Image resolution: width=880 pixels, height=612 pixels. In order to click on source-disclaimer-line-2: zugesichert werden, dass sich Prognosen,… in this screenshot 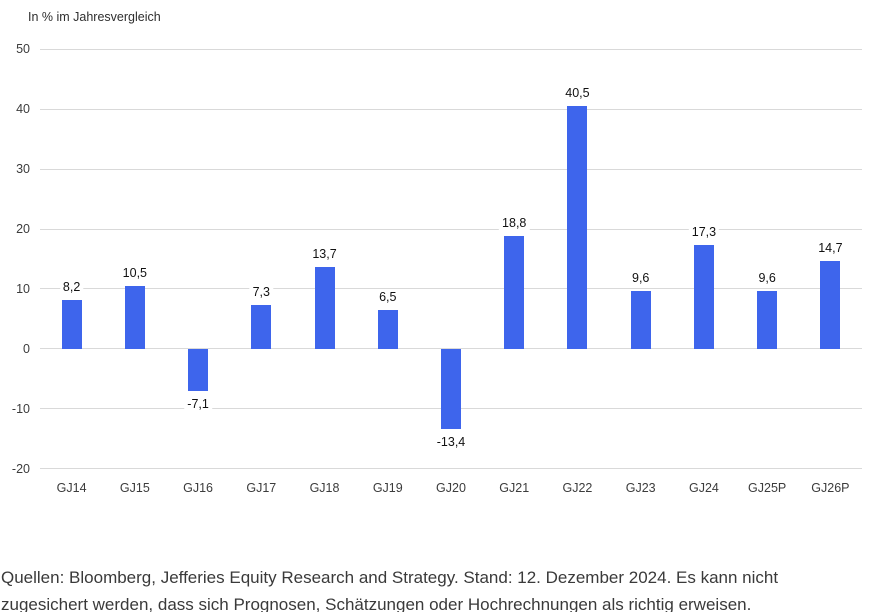, I will do `click(376, 603)`.